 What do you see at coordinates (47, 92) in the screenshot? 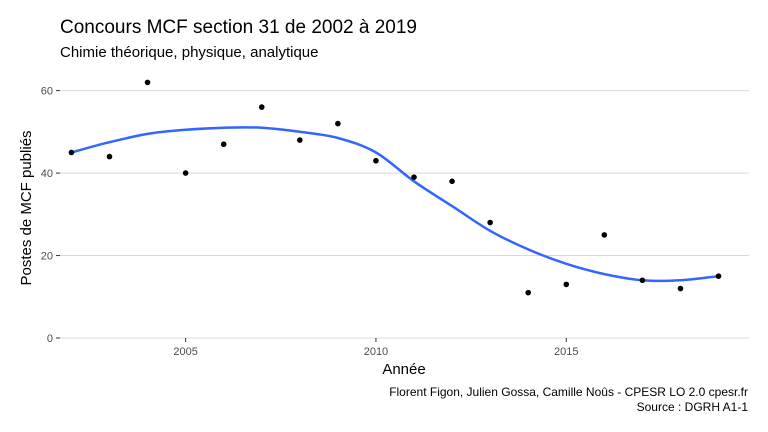
I see `y-tick-label: 60` at bounding box center [47, 92].